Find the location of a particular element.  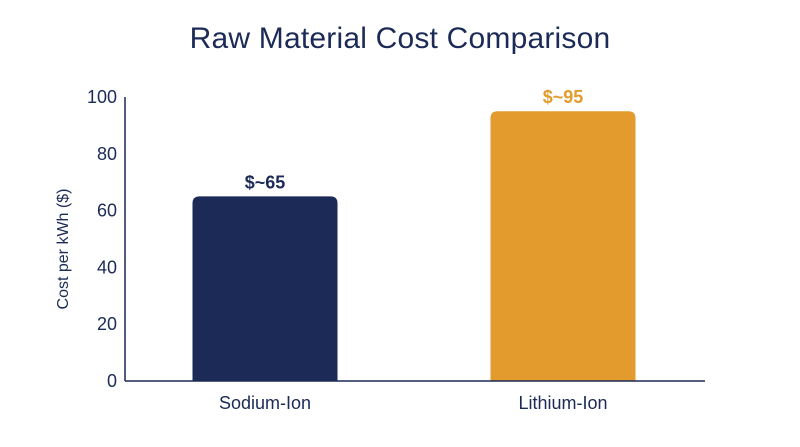

y-tick-label: 0 is located at coordinates (112, 381).